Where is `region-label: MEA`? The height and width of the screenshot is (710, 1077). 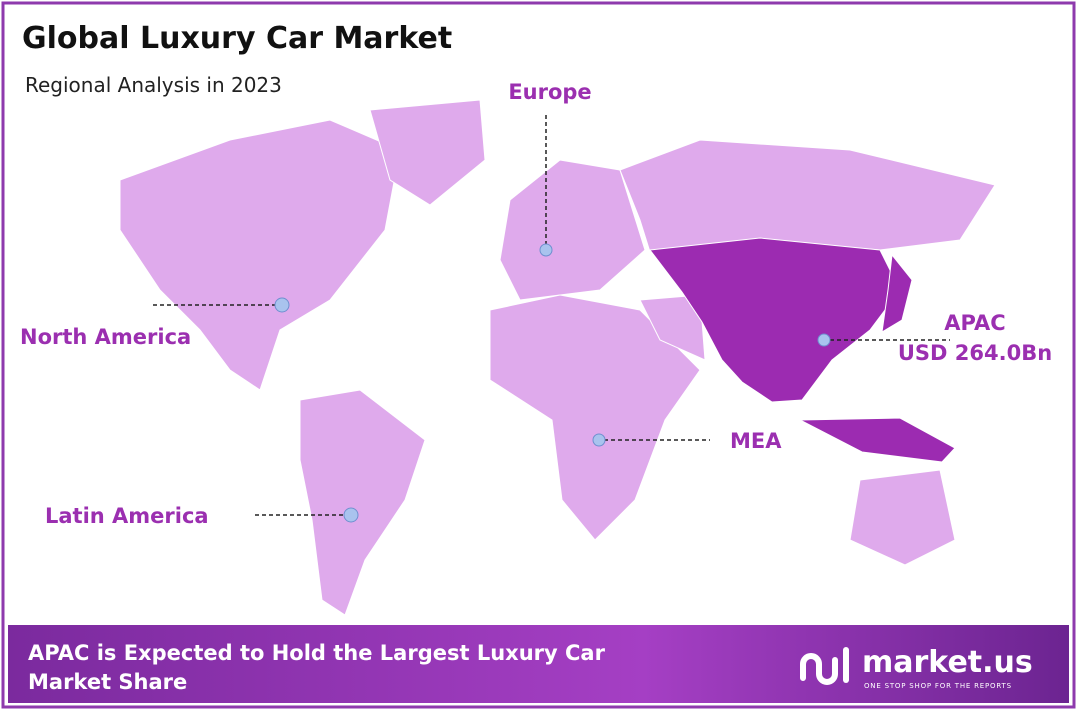
region-label: MEA is located at coordinates (756, 441).